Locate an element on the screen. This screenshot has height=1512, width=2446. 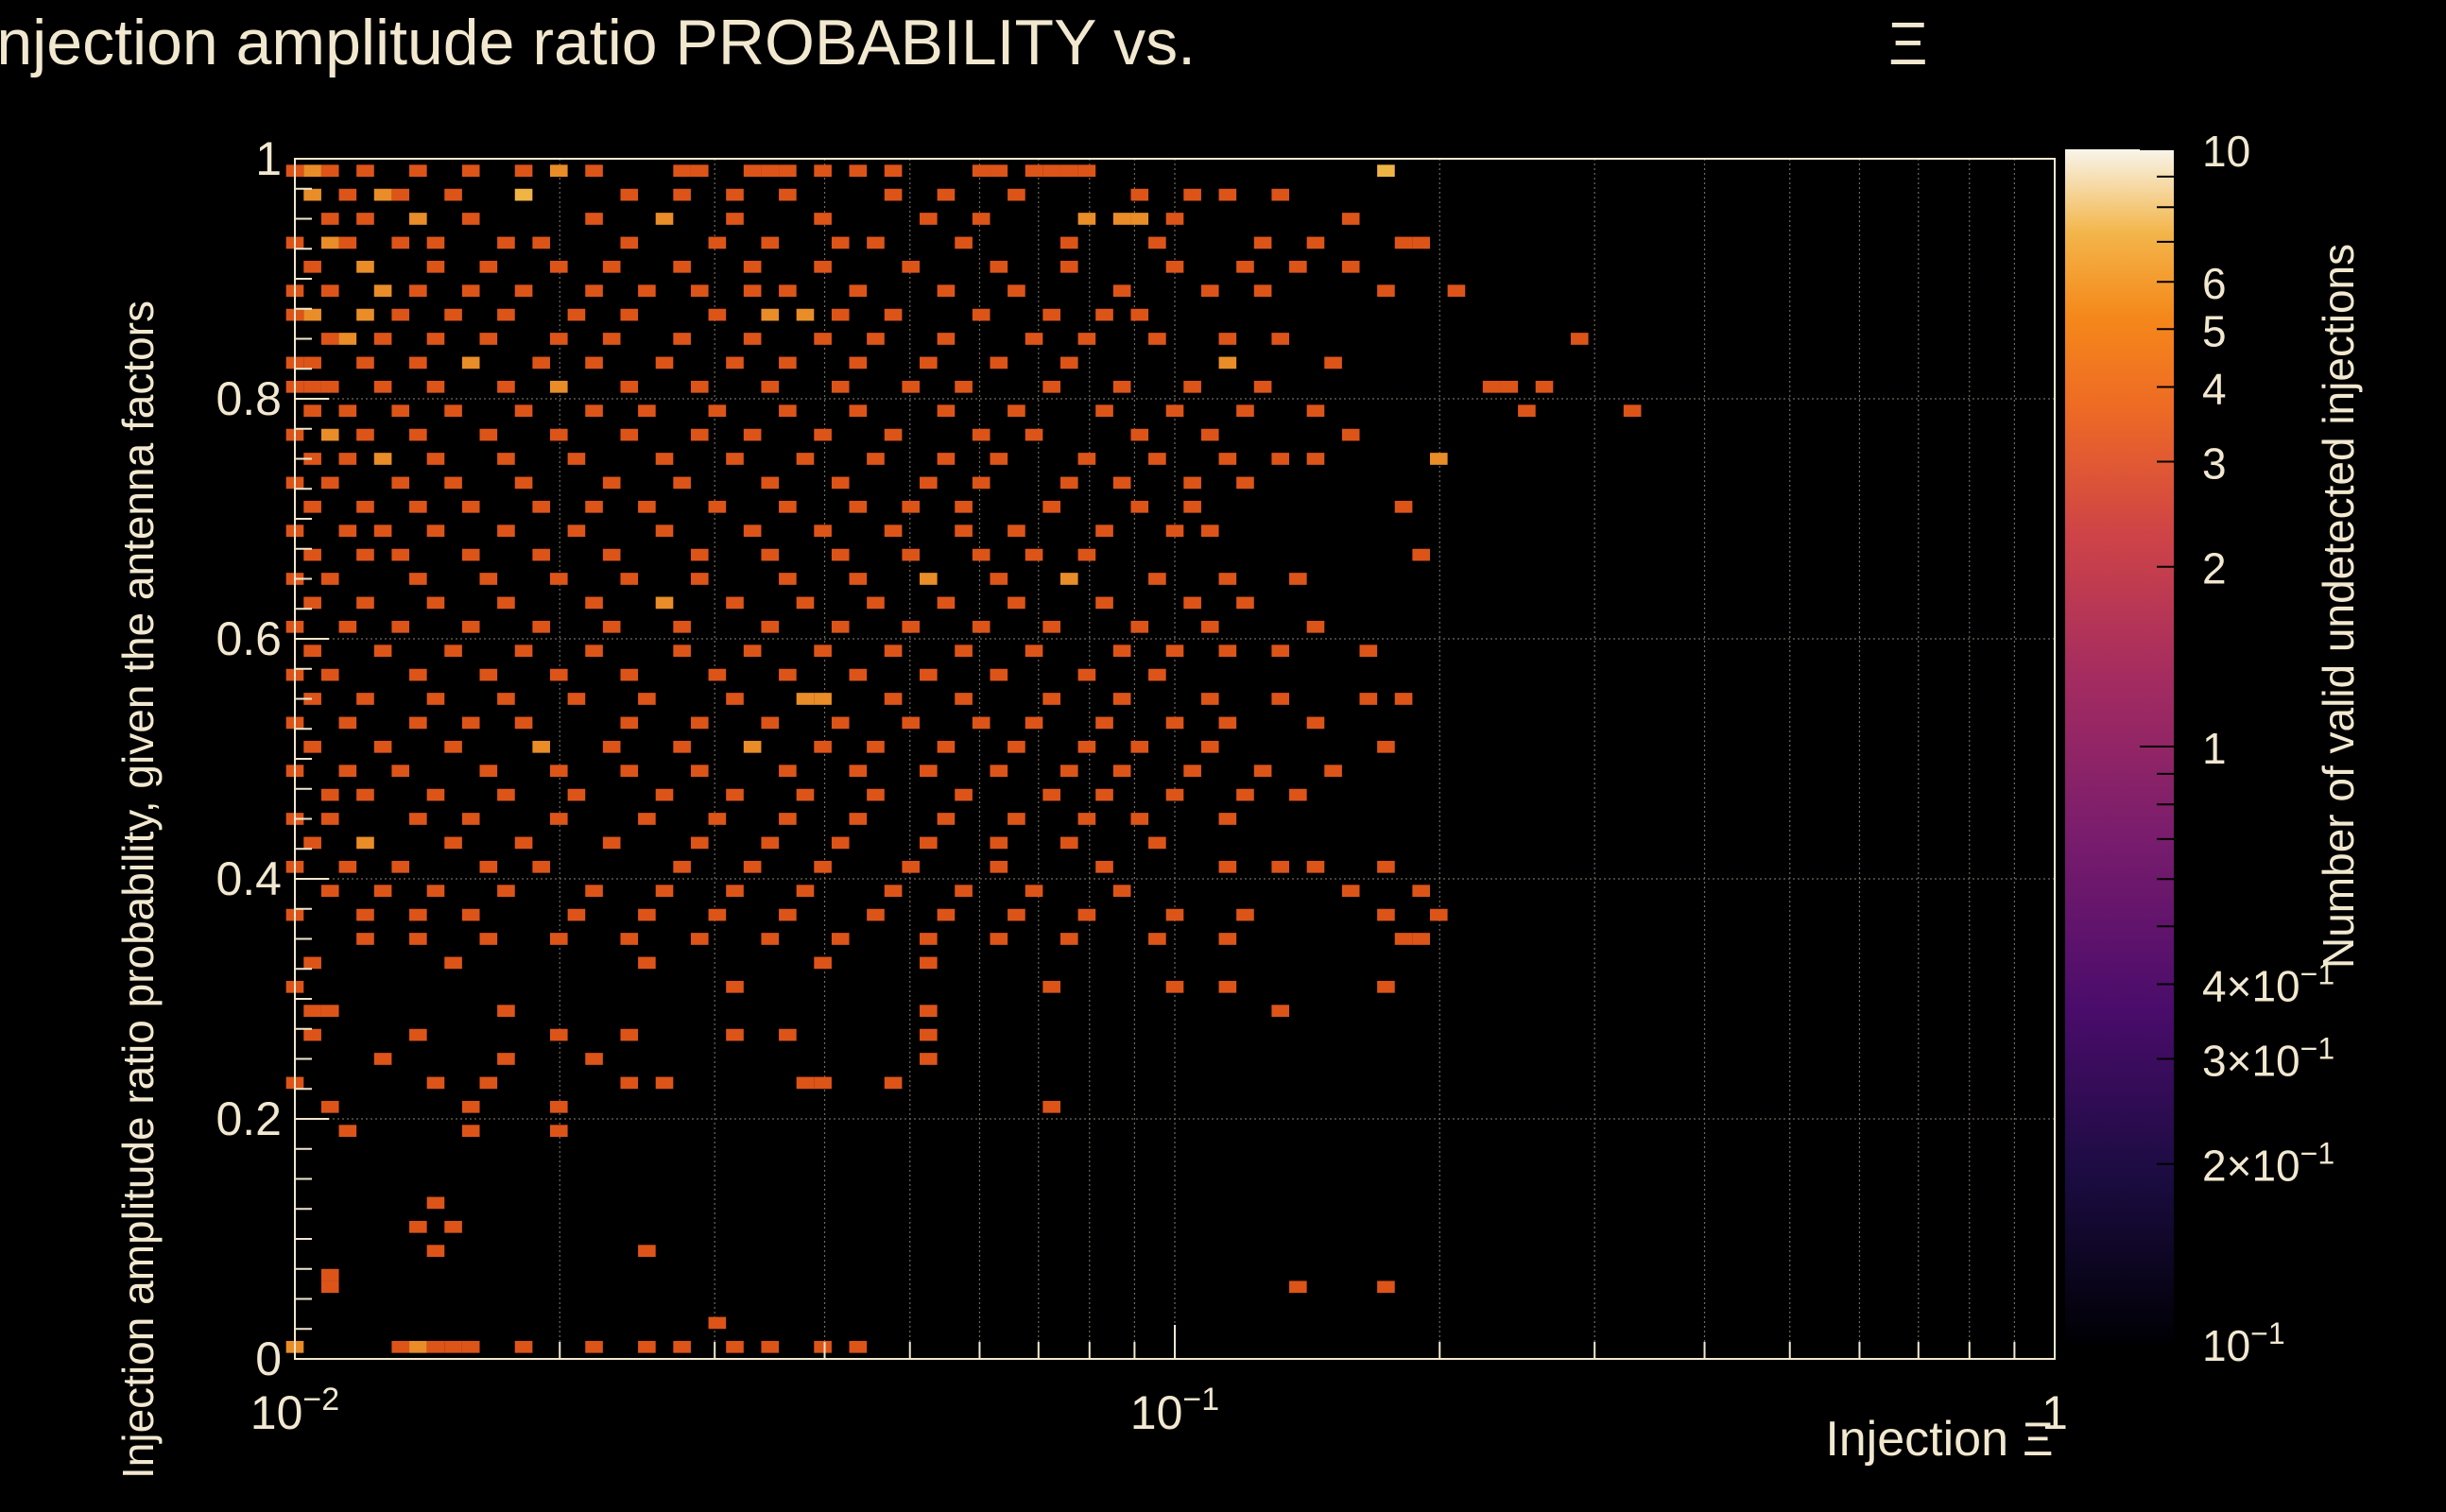
colorbar-tick-label: 4×10⁻¹ is located at coordinates (2268, 983).